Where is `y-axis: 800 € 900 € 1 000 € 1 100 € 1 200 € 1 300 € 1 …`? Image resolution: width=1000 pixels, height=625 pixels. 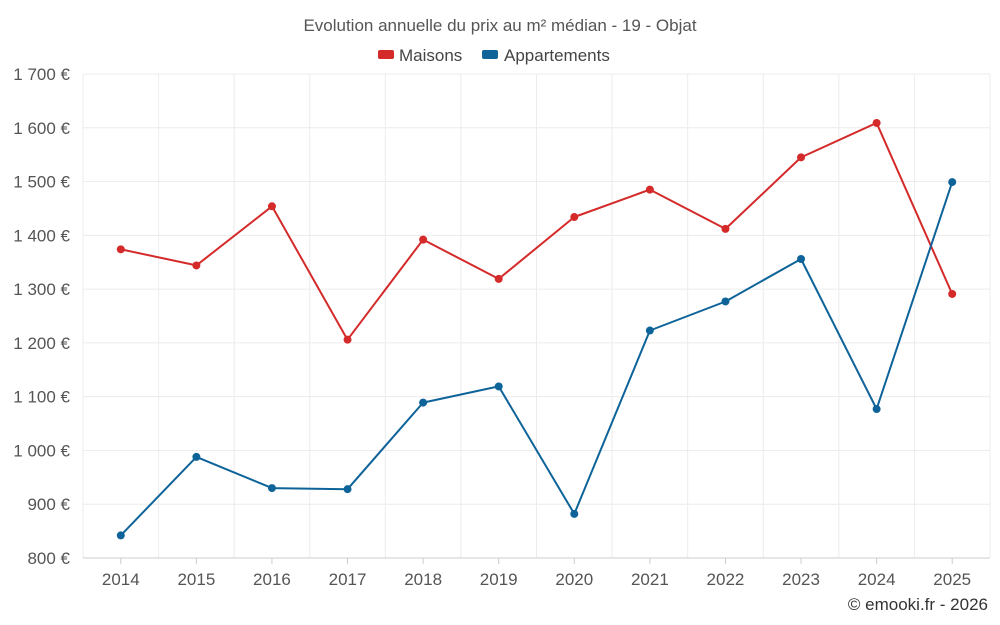 y-axis: 800 € 900 € 1 000 € 1 100 € 1 200 € 1 300 € 1 … is located at coordinates (41, 316).